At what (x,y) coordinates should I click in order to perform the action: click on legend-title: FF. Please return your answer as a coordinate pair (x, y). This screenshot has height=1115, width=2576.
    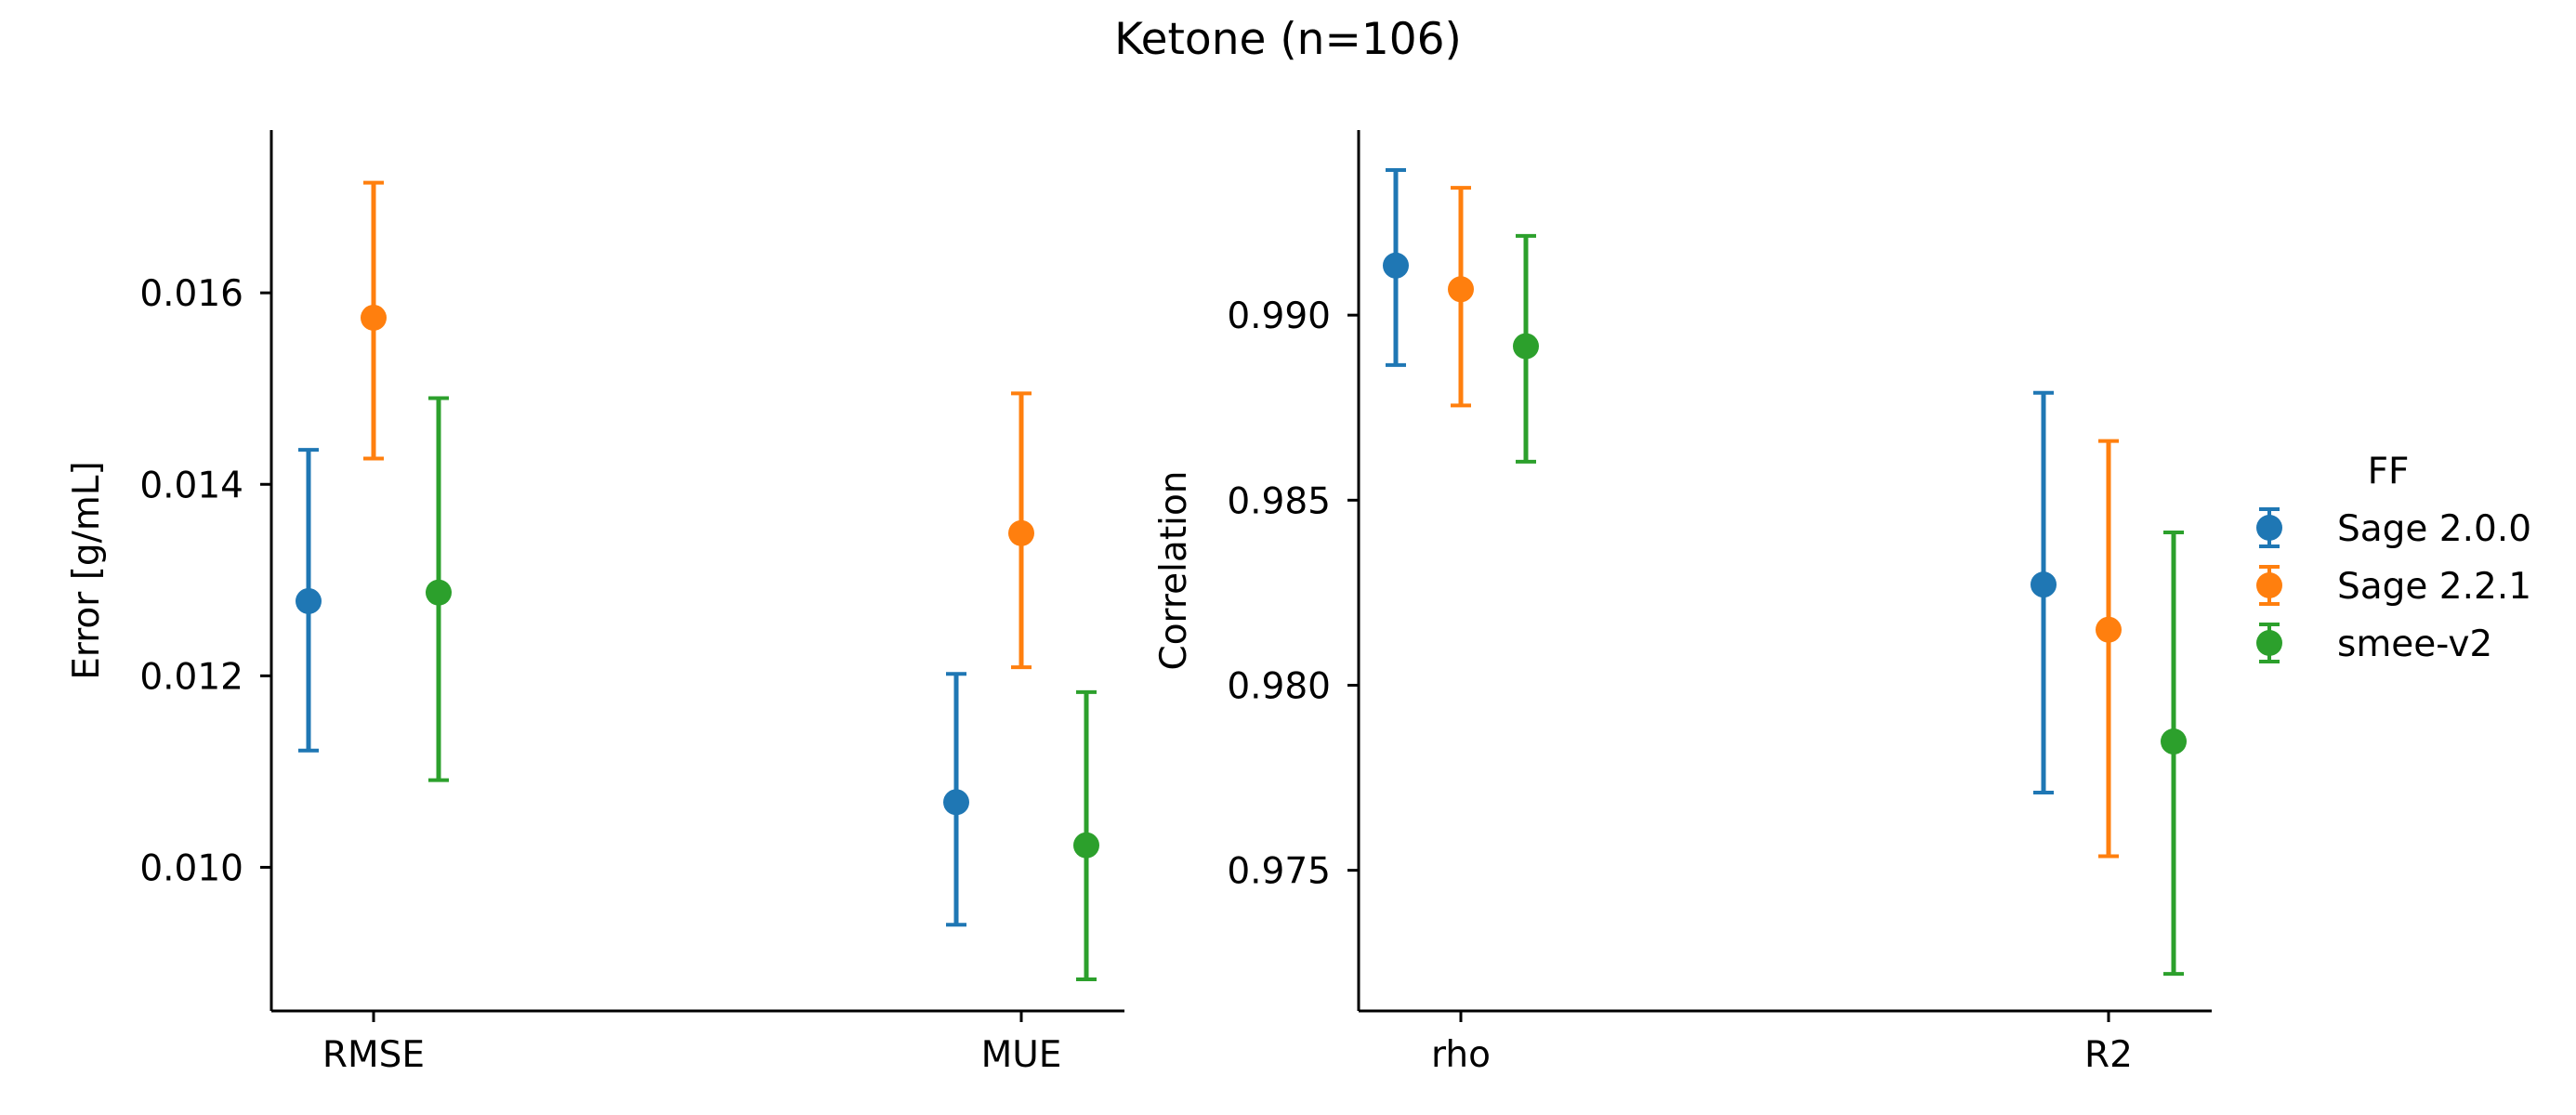
    Looking at the image, I should click on (2389, 471).